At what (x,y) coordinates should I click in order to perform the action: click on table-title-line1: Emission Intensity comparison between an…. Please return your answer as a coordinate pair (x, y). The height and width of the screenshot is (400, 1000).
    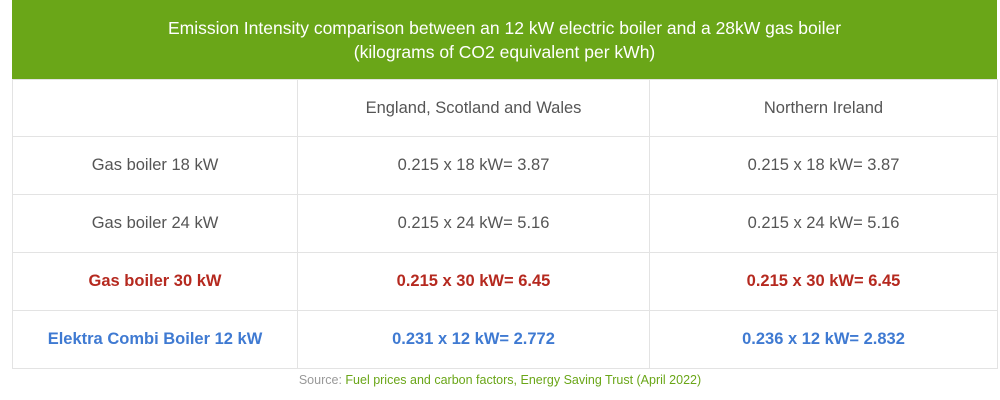
    Looking at the image, I should click on (504, 27).